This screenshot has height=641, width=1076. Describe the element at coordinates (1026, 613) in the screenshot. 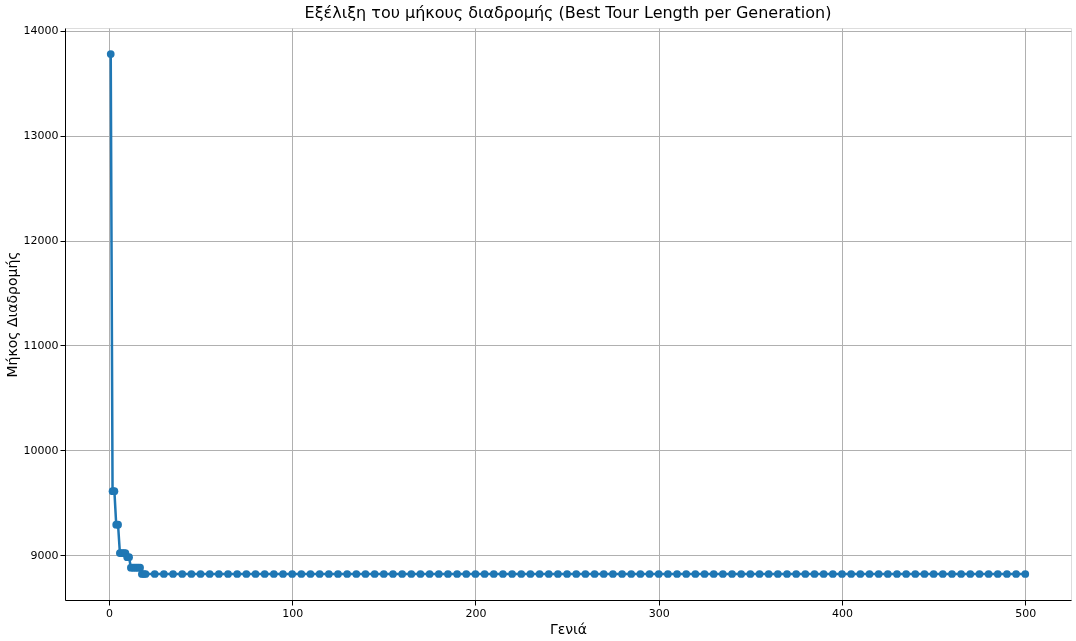

I see `x-tick-label: 500` at that location.